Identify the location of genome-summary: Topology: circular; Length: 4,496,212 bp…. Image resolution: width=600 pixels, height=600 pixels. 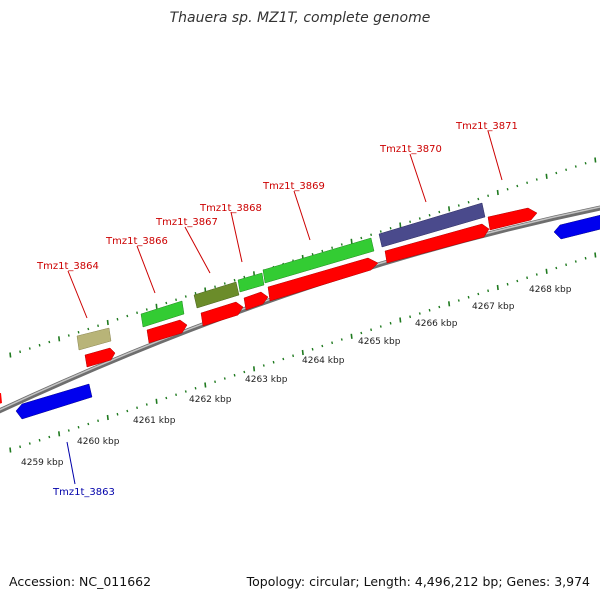
(418, 581).